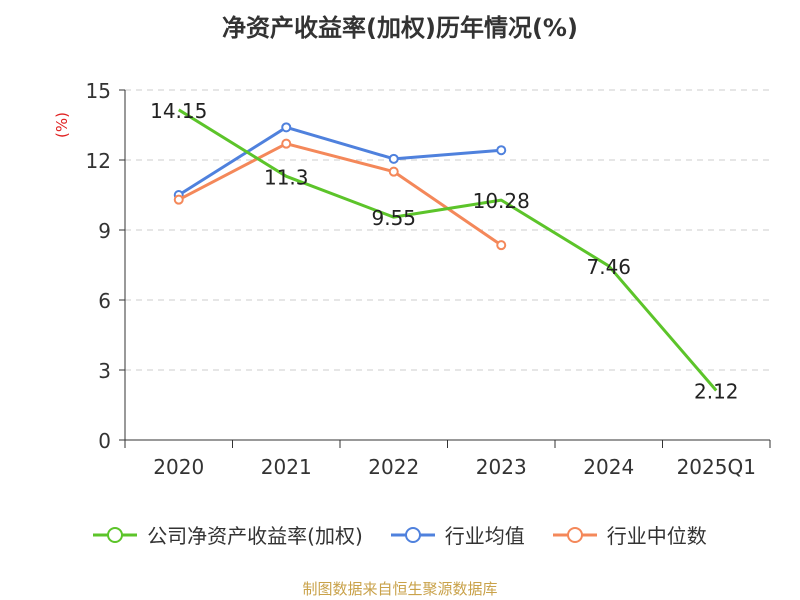 The image size is (800, 600). I want to click on data-label: 7.46, so click(608, 267).